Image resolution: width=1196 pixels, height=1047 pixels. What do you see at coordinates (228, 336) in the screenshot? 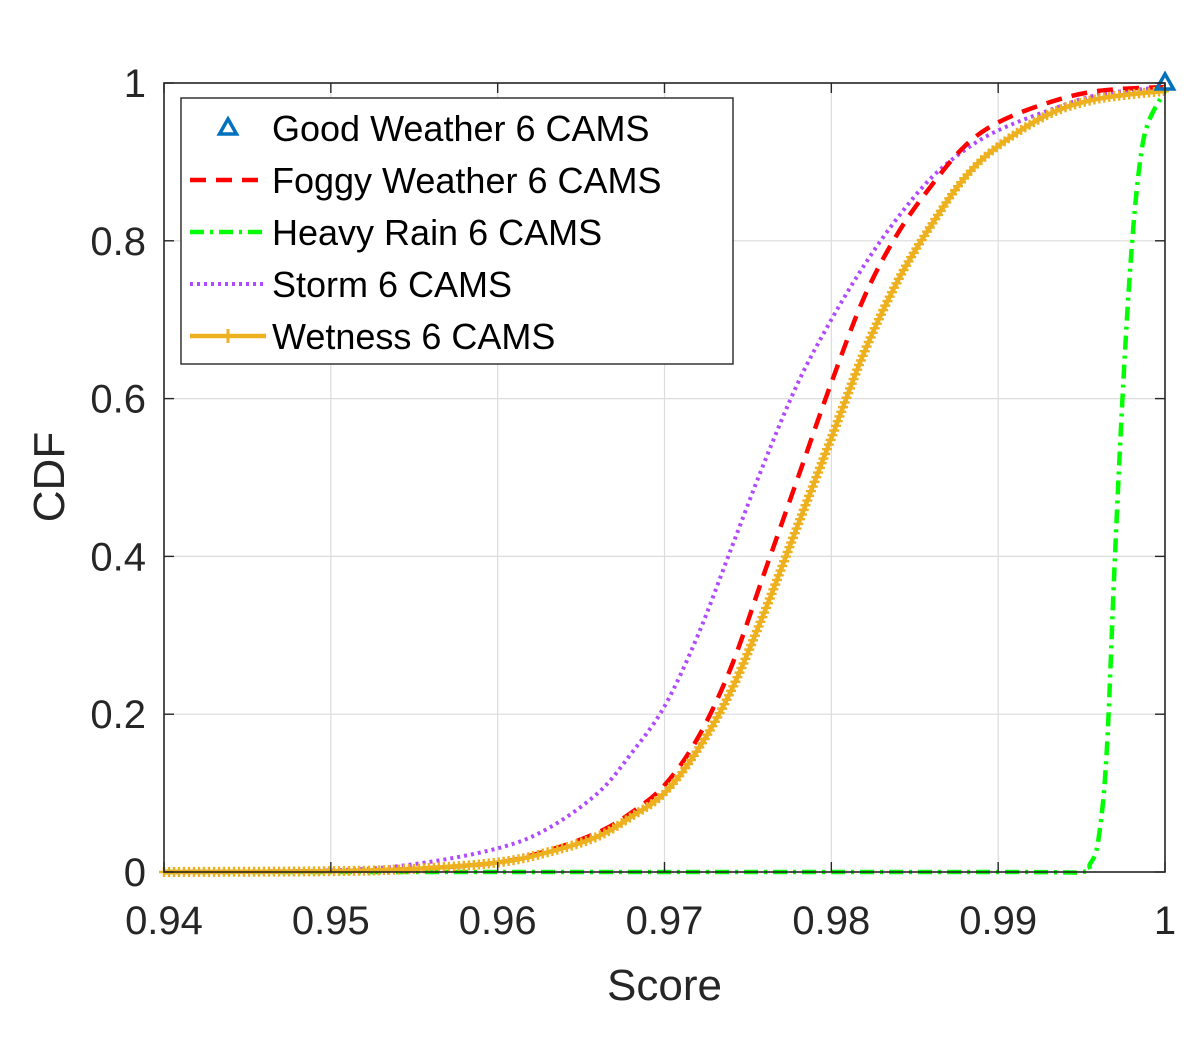
I see `legend-swatch-marker` at bounding box center [228, 336].